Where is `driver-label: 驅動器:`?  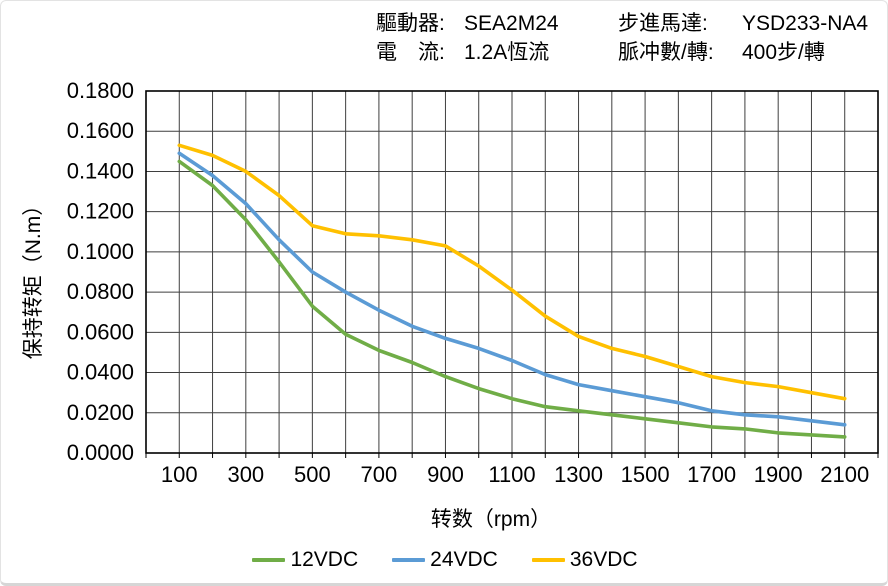
driver-label: 驅動器: is located at coordinates (410, 23).